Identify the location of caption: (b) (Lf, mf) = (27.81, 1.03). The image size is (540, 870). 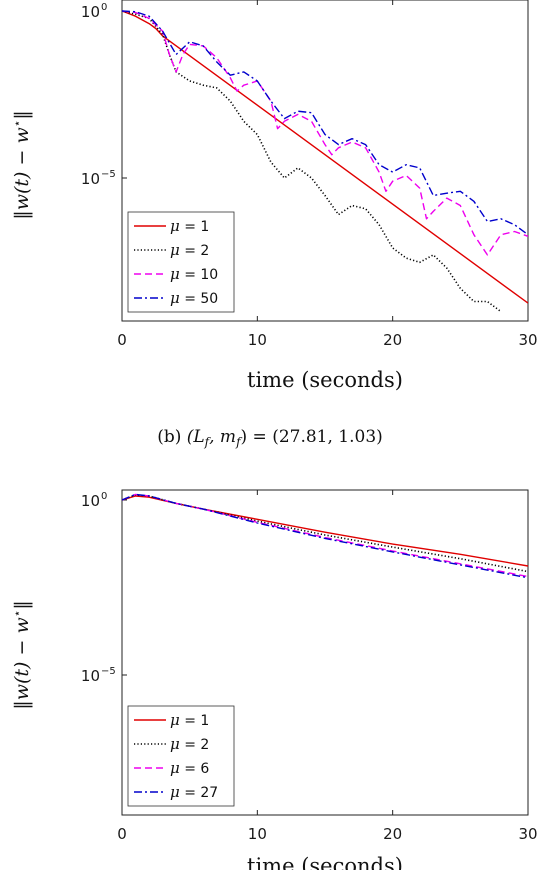
(270, 438).